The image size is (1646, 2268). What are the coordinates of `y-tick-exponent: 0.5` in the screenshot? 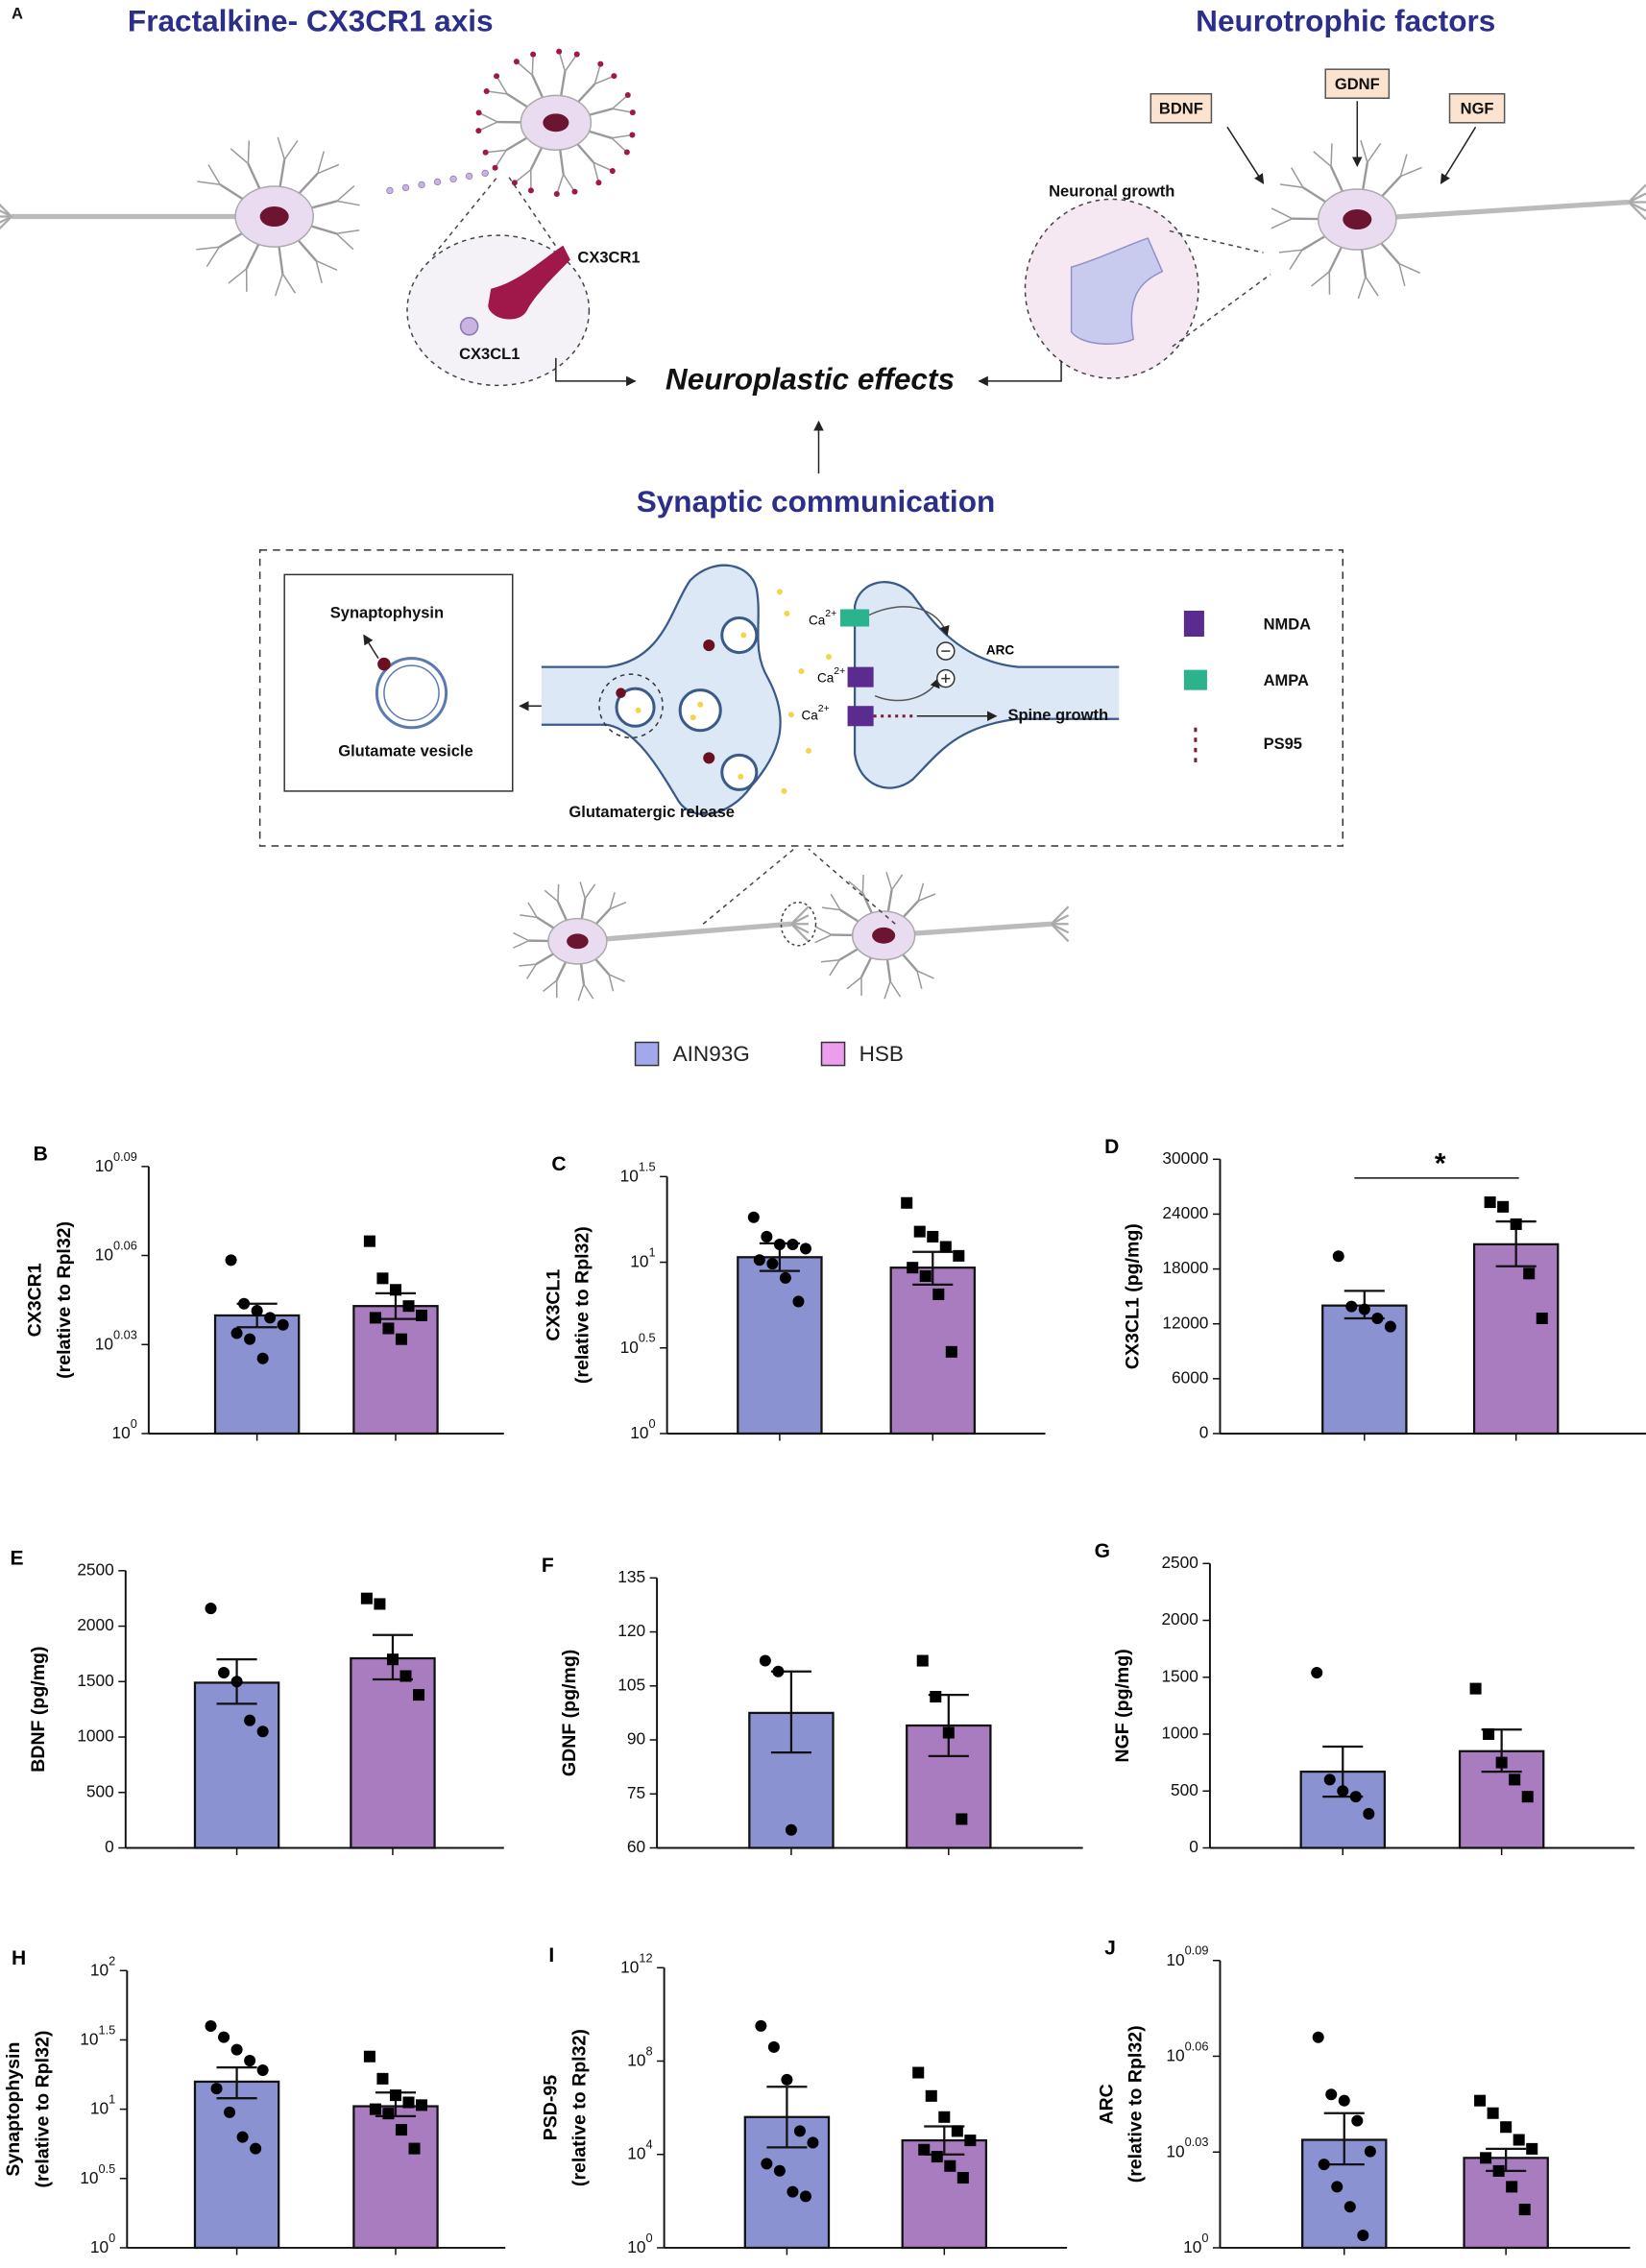 It's located at (647, 1338).